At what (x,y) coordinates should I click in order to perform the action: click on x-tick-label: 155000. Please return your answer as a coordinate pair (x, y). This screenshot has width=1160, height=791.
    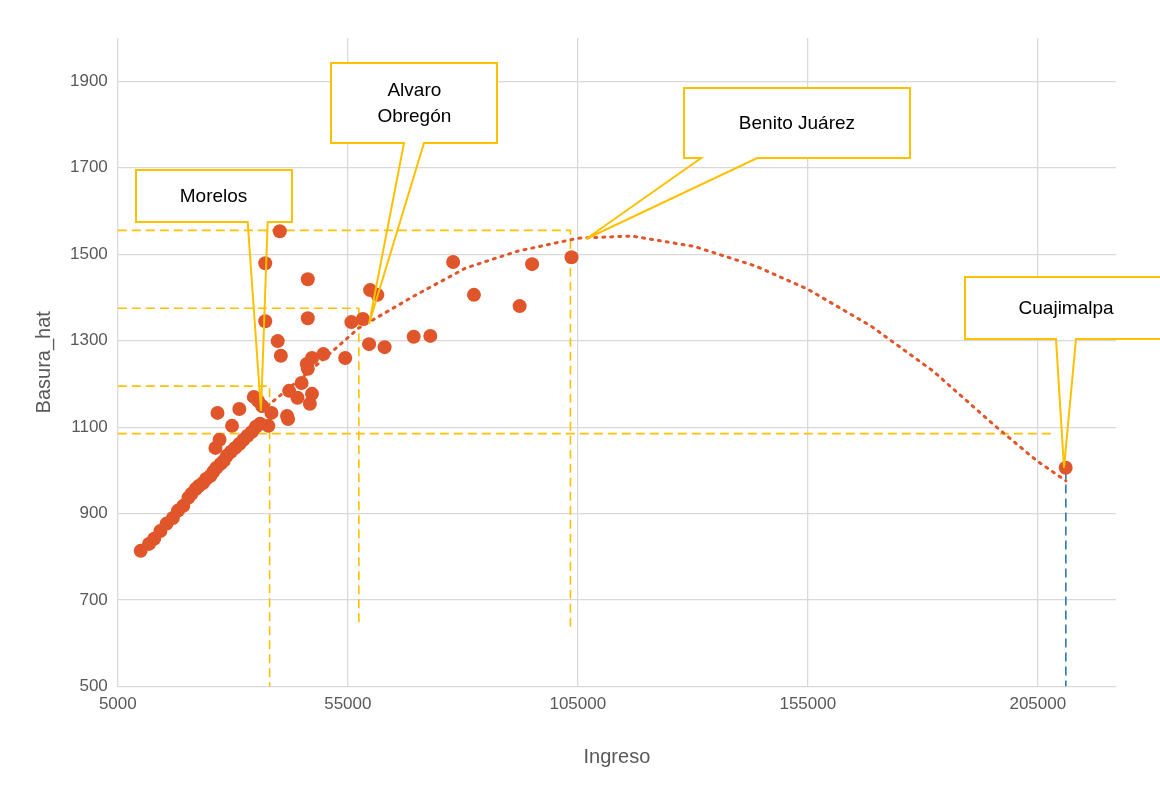
    Looking at the image, I should click on (808, 704).